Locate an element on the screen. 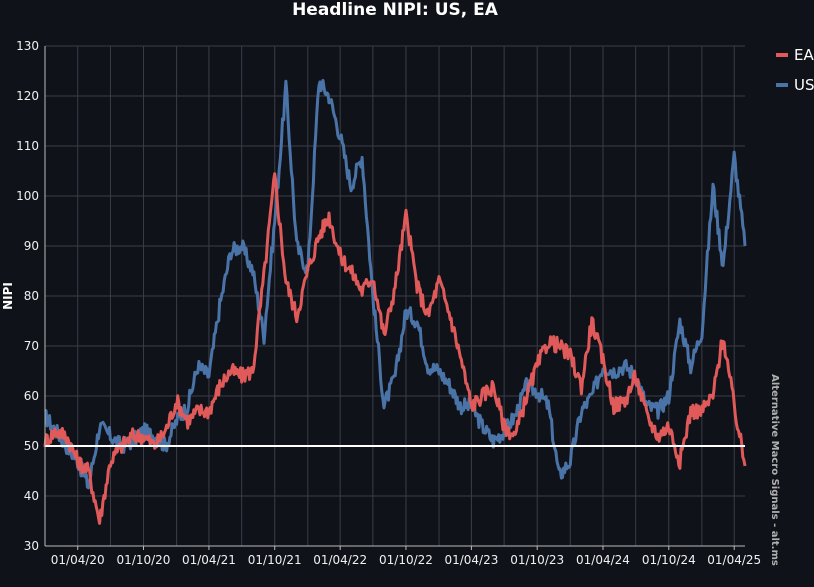  y-tick-label: 40 is located at coordinates (31, 496).